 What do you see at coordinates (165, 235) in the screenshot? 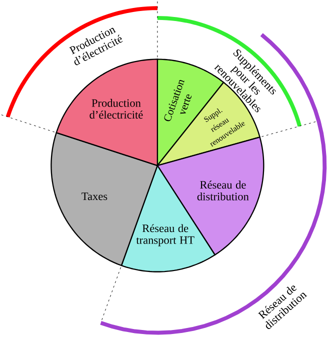
I see `slice-label: Réseau de transport HT` at bounding box center [165, 235].